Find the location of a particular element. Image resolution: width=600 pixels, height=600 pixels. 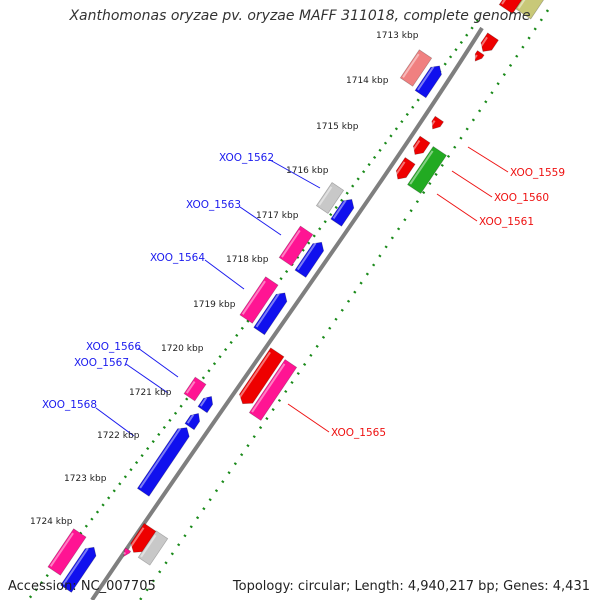

gene-label: XOO_1560 is located at coordinates (521, 198).